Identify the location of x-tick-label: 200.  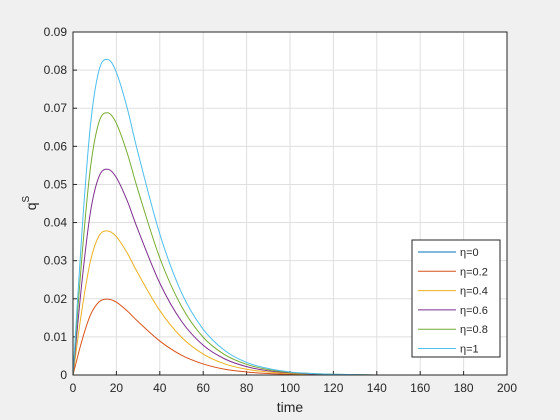
(507, 388).